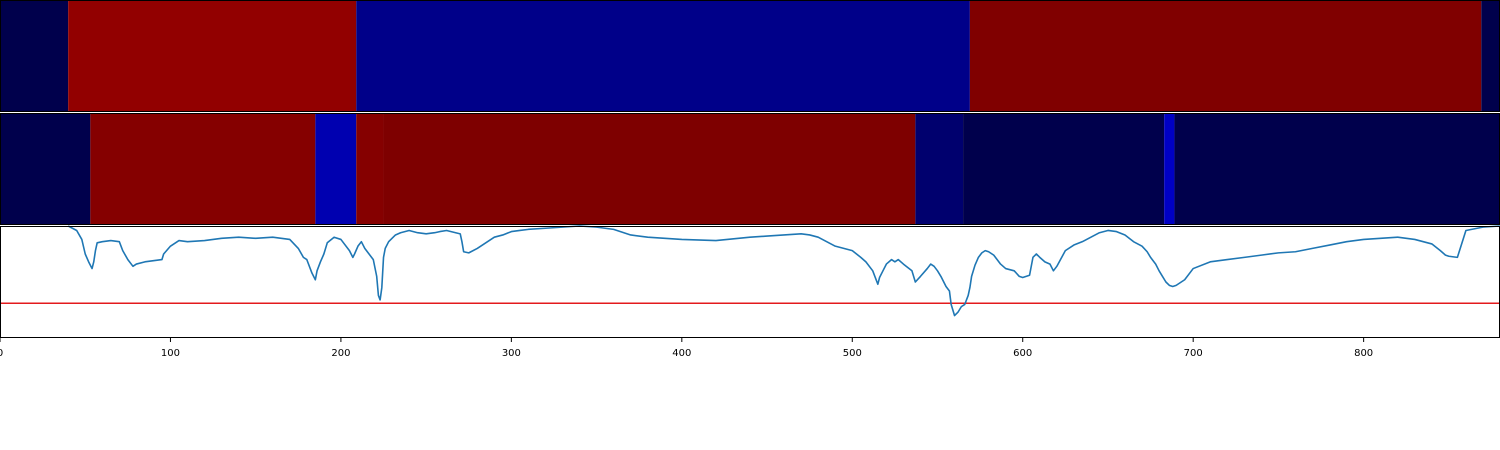  I want to click on x-tick-label-0: 0, so click(1, 353).